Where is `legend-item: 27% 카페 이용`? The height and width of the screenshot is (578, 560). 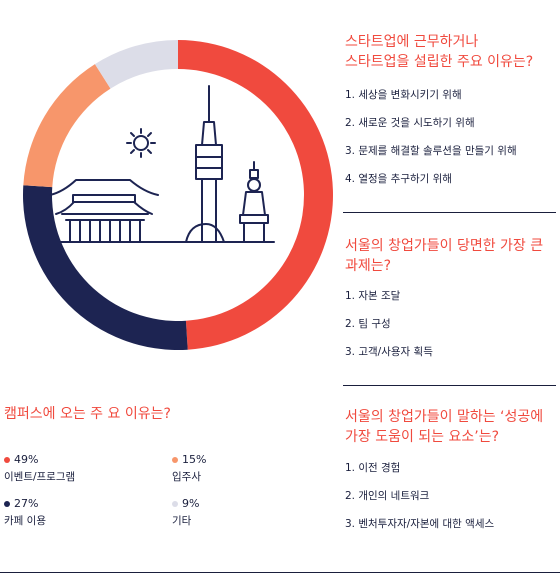
legend-item: 27% 카페 이용 is located at coordinates (25, 512).